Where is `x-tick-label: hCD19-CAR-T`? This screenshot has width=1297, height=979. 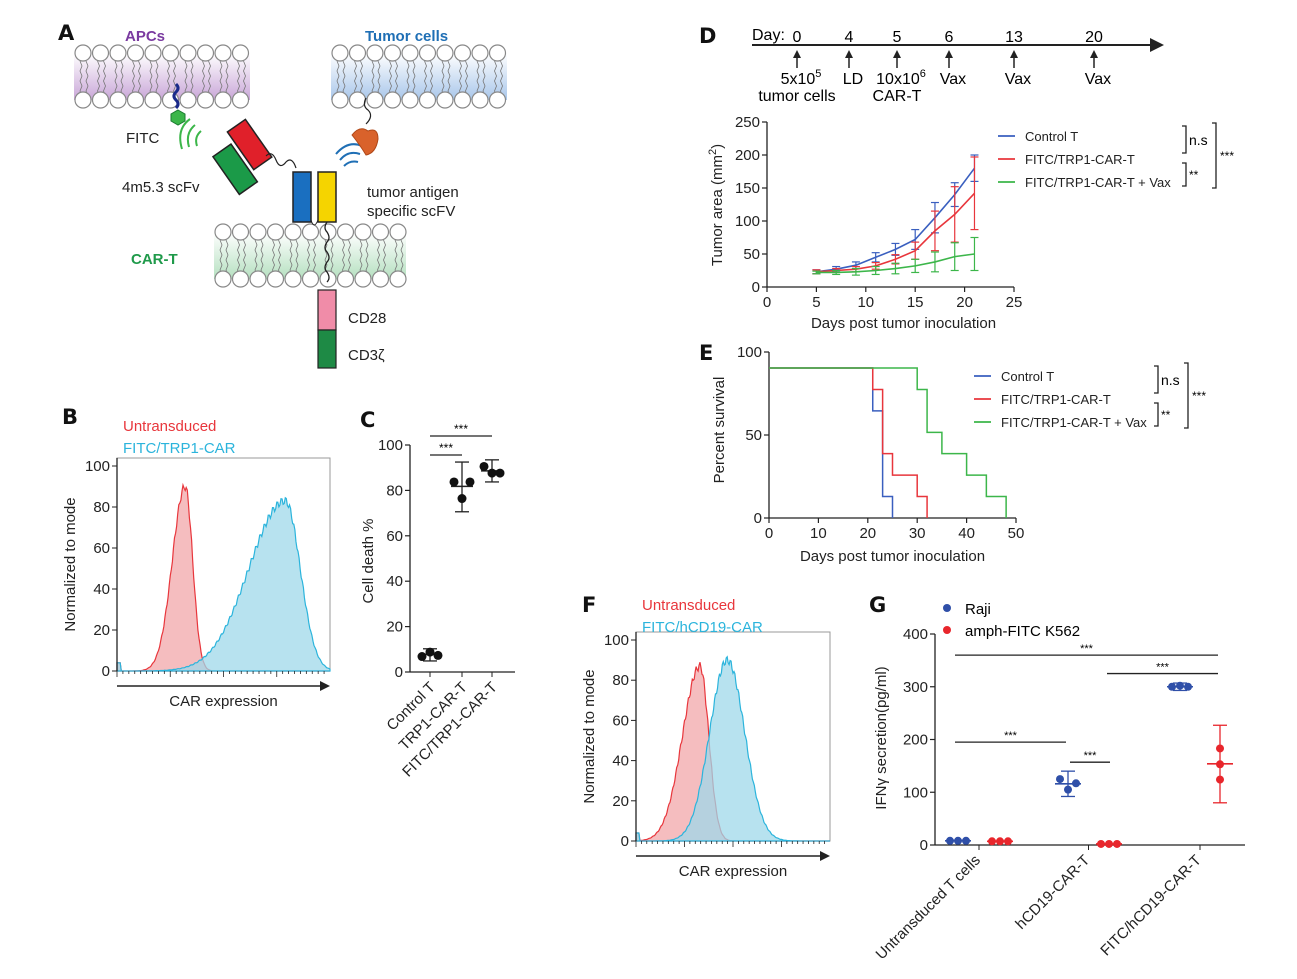
x-tick-label: hCD19-CAR-T is located at coordinates (1052, 892).